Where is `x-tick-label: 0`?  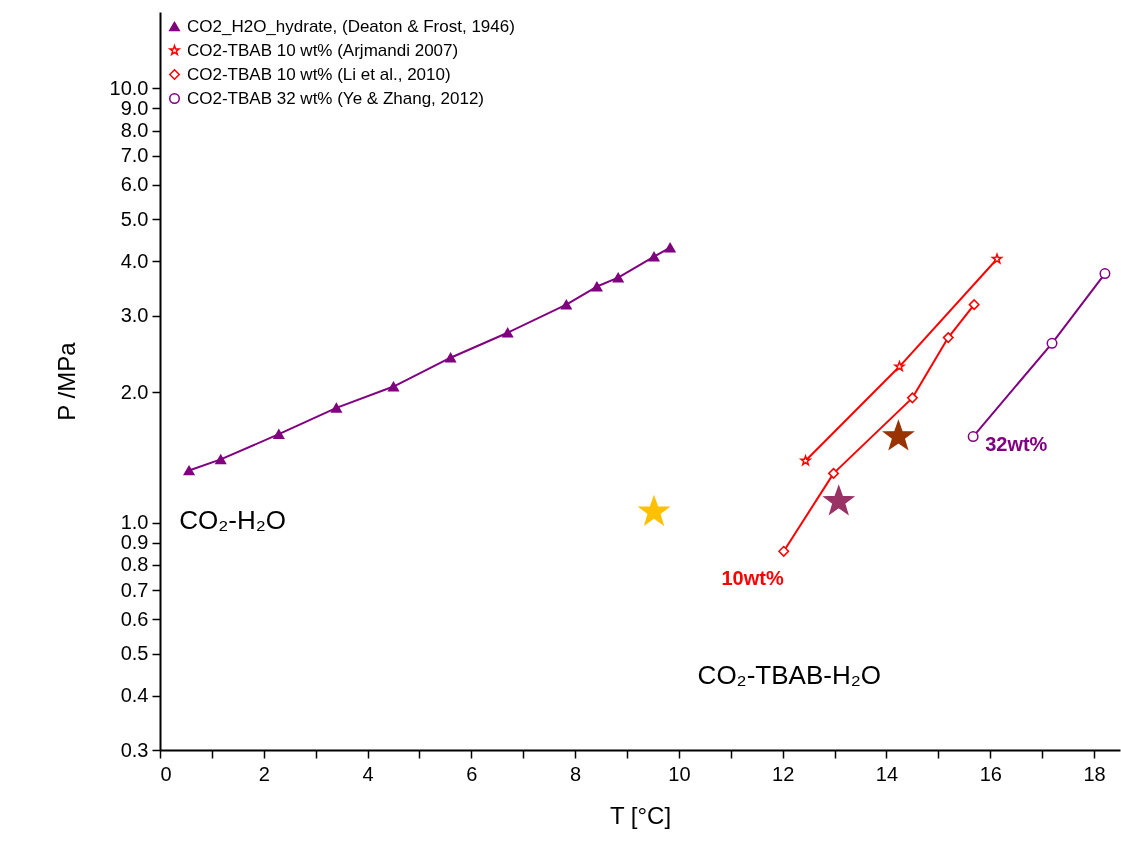
x-tick-label: 0 is located at coordinates (166, 773).